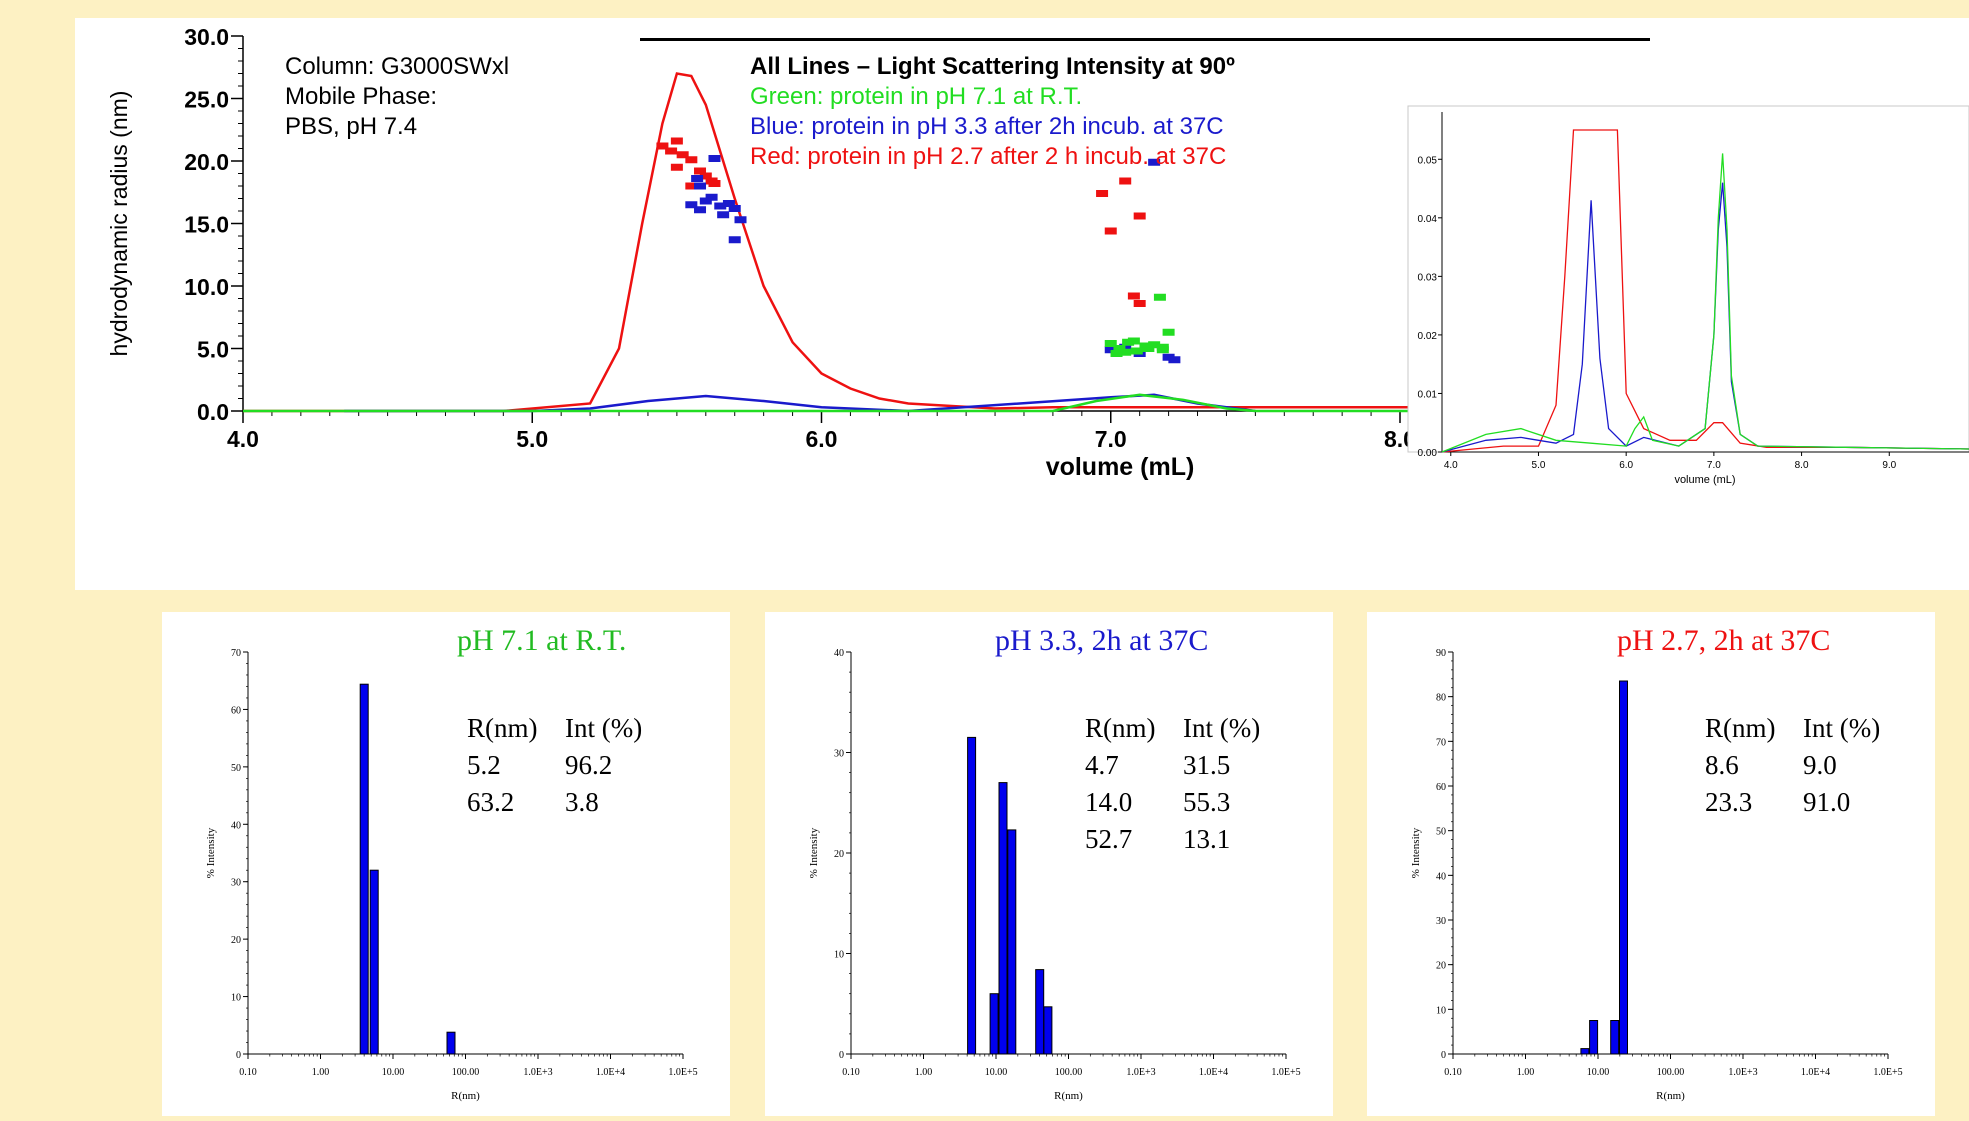  What do you see at coordinates (1626, 465) in the screenshot?
I see `inset-x-tick-label: 6.0` at bounding box center [1626, 465].